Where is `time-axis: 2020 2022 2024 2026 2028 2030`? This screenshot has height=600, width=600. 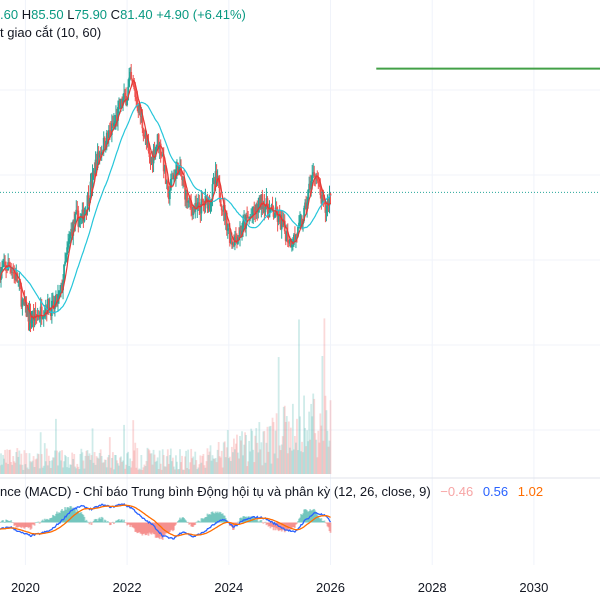 time-axis: 2020 2022 2024 2026 2028 2030 is located at coordinates (279, 587).